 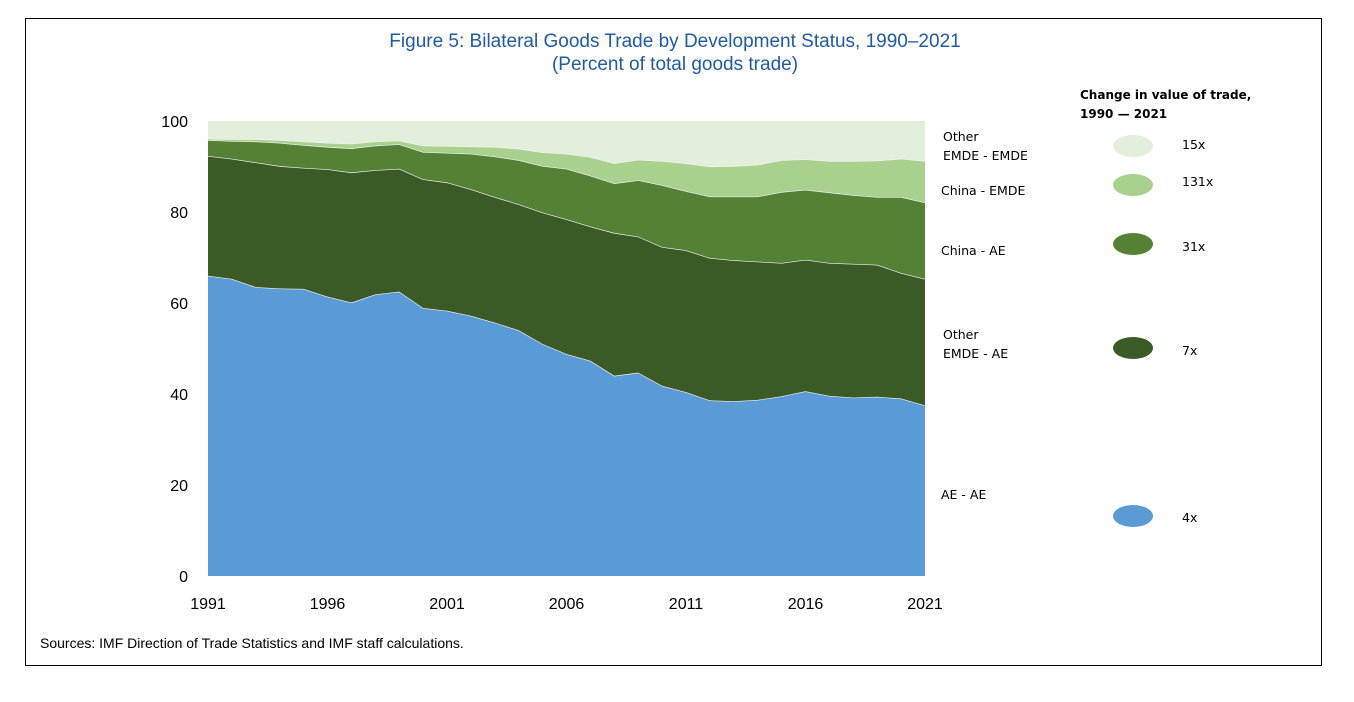 I want to click on area-china-emde, so click(x=566, y=170).